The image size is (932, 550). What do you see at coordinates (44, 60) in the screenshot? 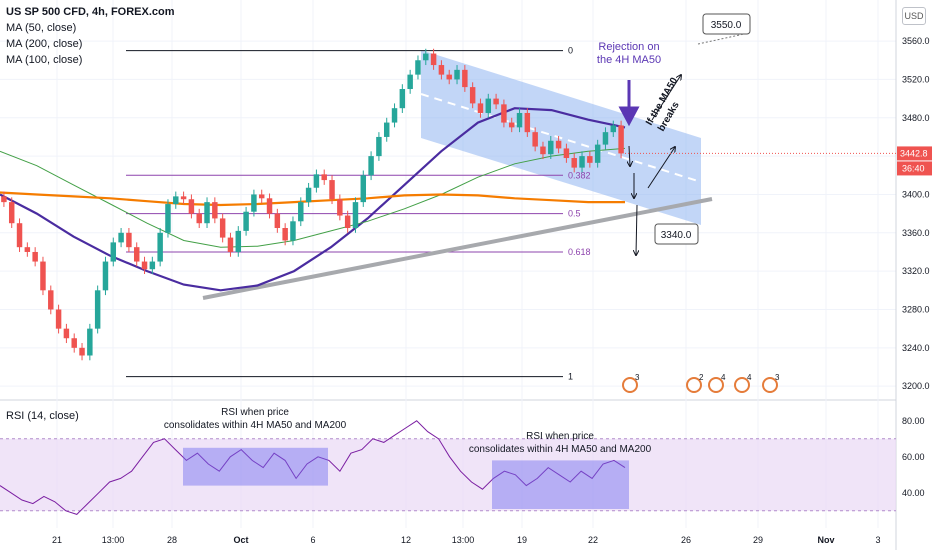
I see `legend-ma100: MA (100, close)` at bounding box center [44, 60].